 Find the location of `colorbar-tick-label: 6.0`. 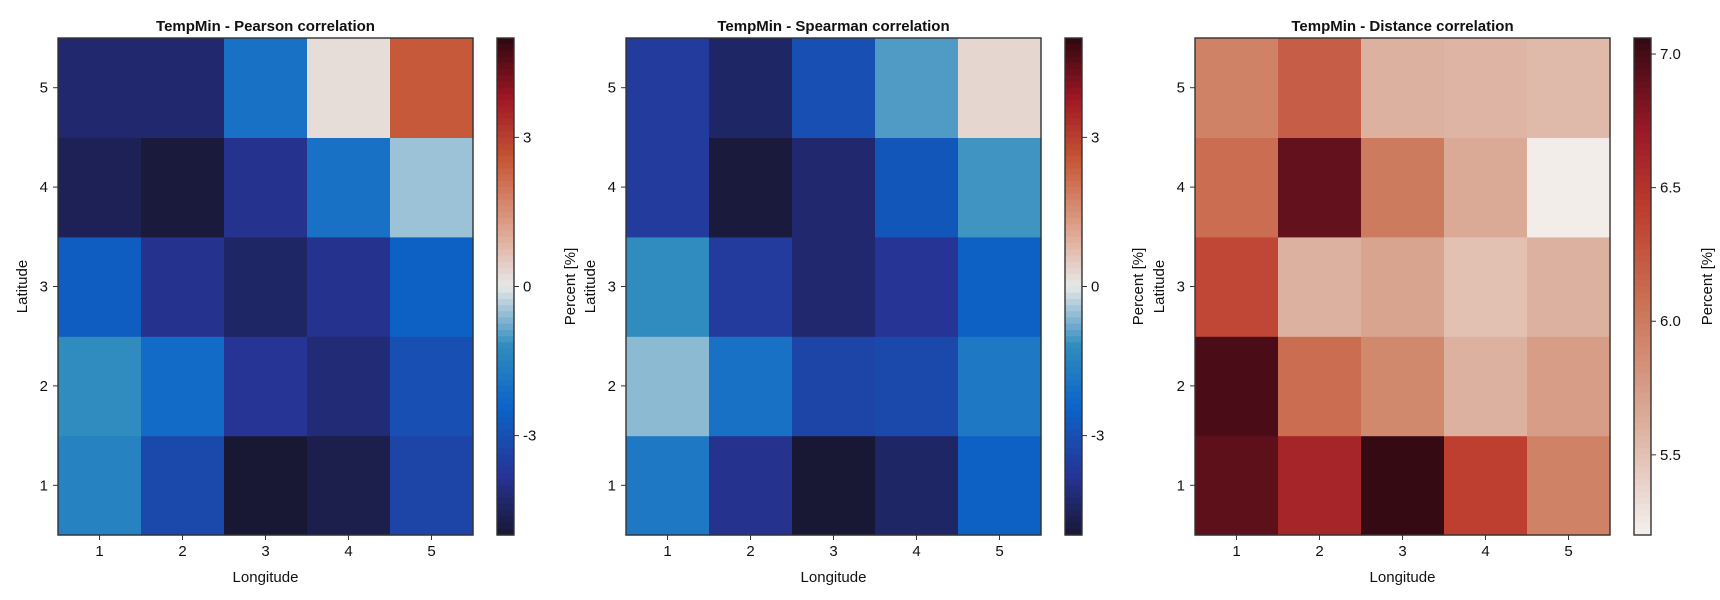

colorbar-tick-label: 6.0 is located at coordinates (1670, 321).